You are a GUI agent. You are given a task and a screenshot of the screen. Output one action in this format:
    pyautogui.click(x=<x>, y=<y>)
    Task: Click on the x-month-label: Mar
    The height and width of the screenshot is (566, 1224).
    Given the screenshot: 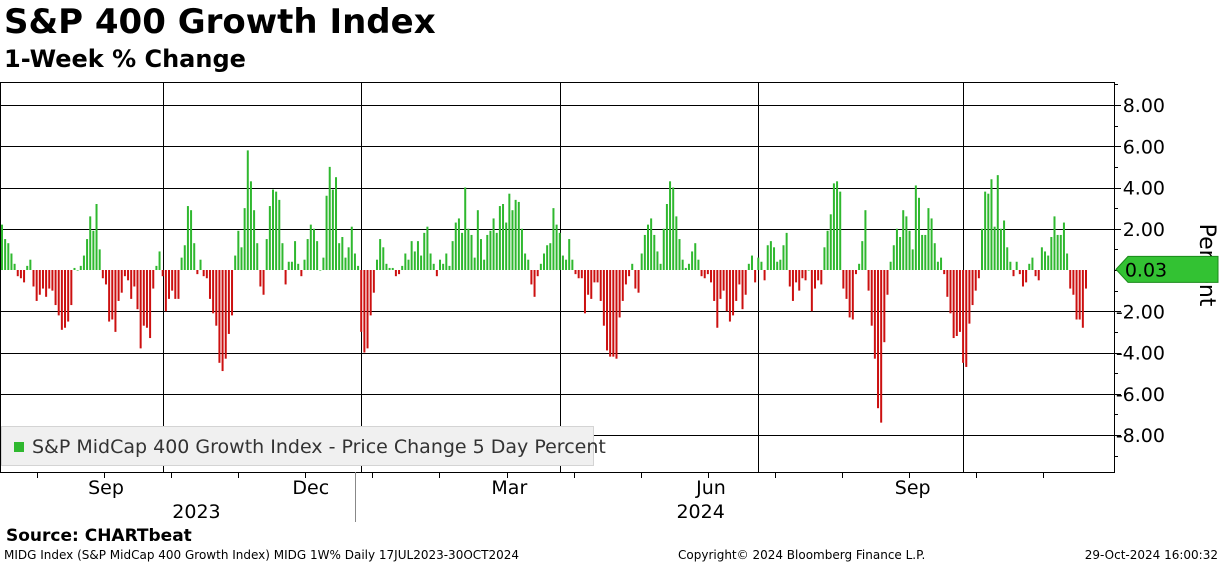 What is the action you would take?
    pyautogui.click(x=509, y=488)
    